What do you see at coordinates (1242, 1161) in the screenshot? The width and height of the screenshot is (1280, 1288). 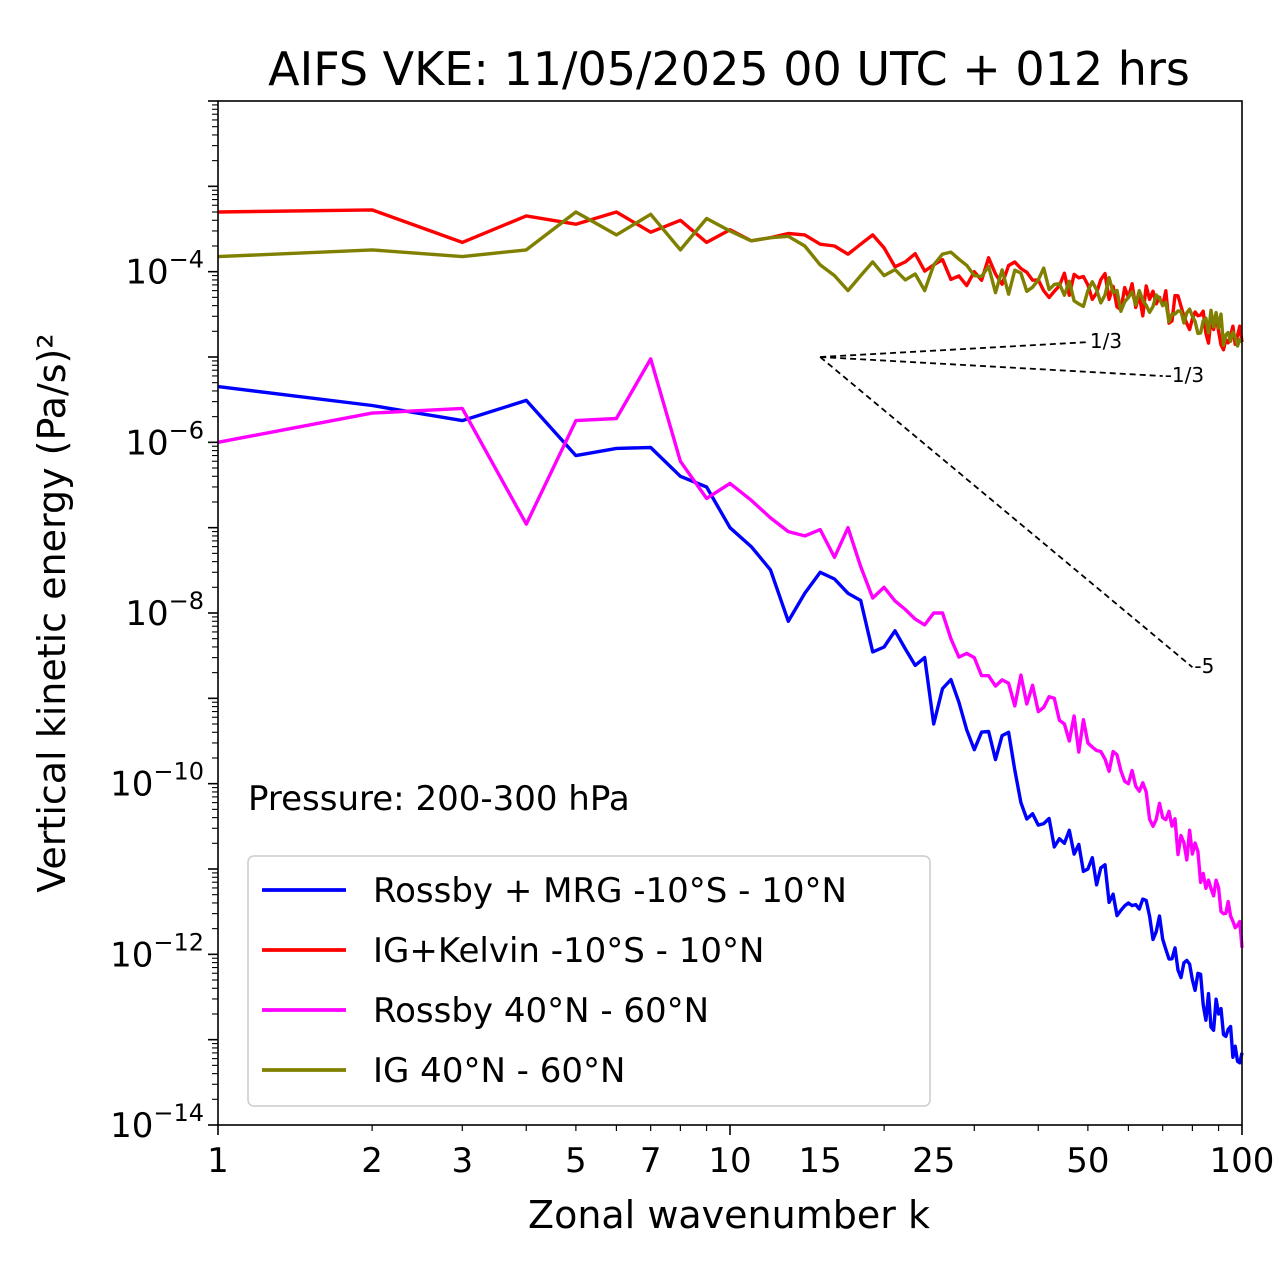 I see `x-tick-label: 100` at bounding box center [1242, 1161].